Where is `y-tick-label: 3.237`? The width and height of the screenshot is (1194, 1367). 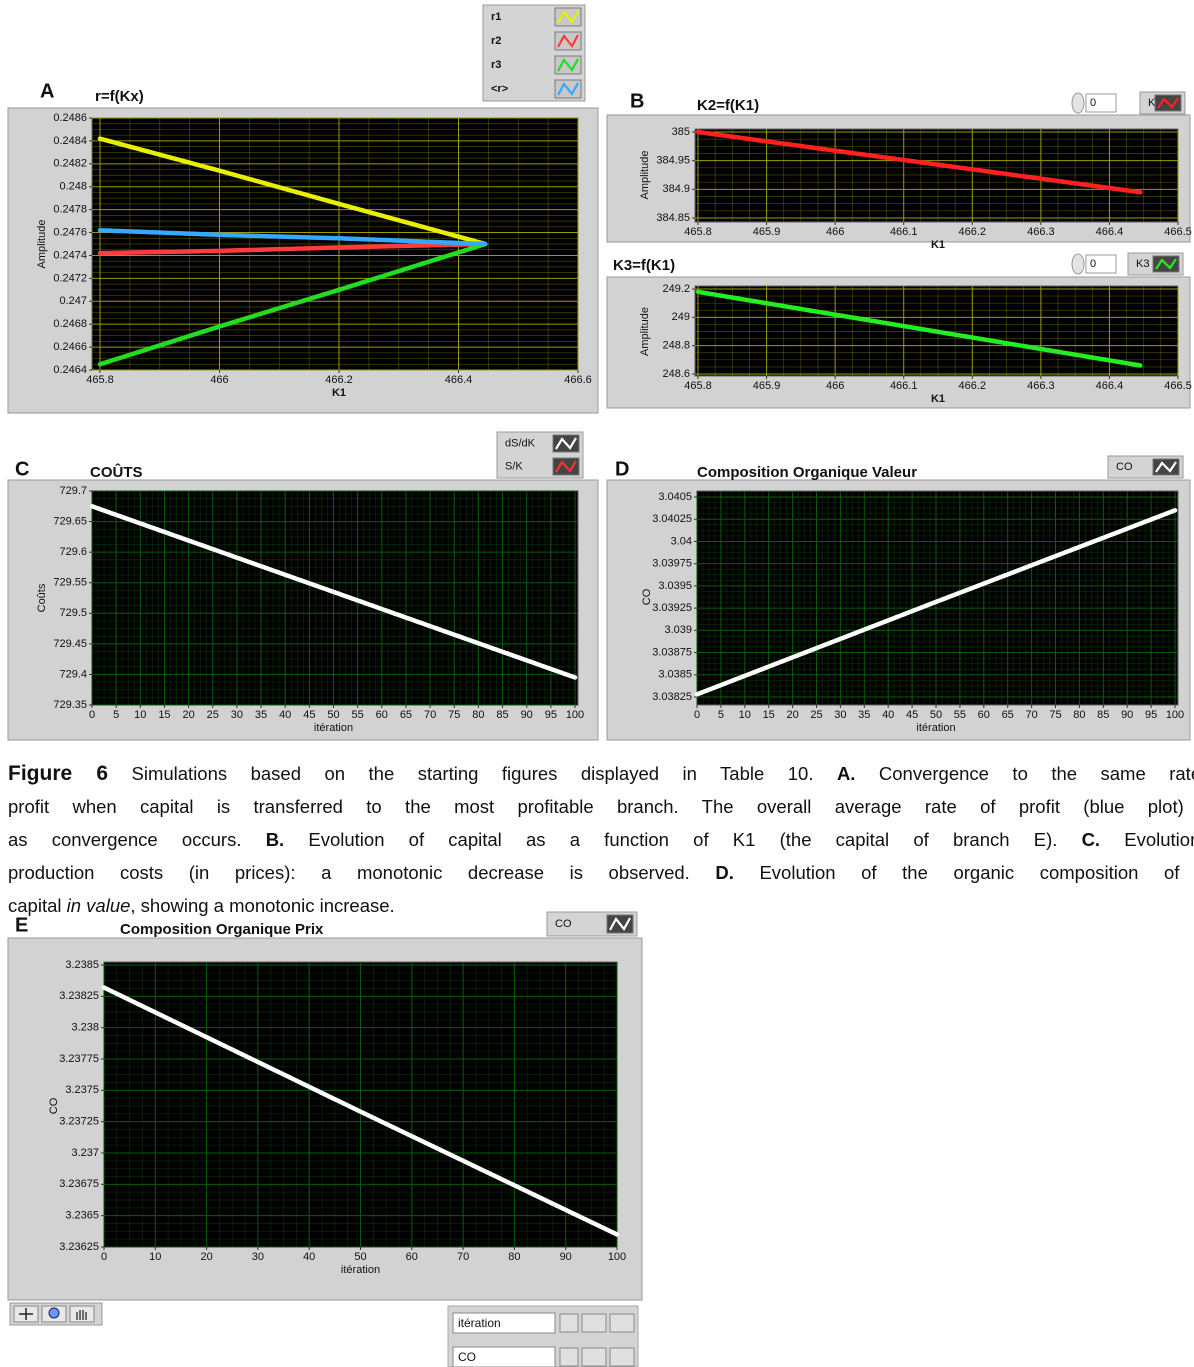 y-tick-label: 3.237 is located at coordinates (85, 1153).